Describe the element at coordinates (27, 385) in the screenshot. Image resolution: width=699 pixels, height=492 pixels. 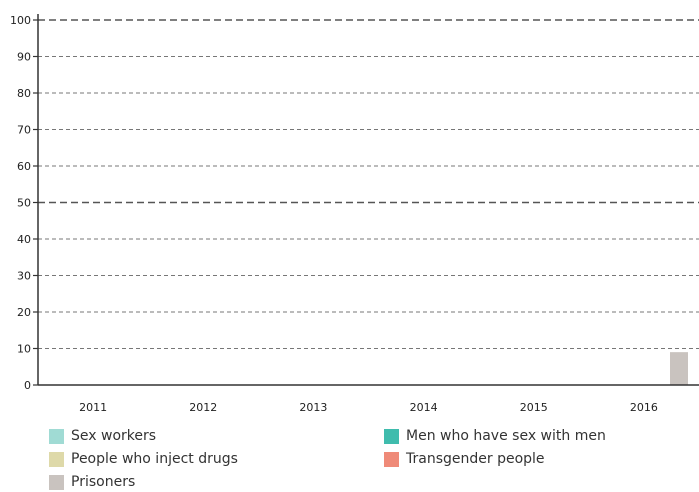
I see `y-tick-label: 0` at that location.